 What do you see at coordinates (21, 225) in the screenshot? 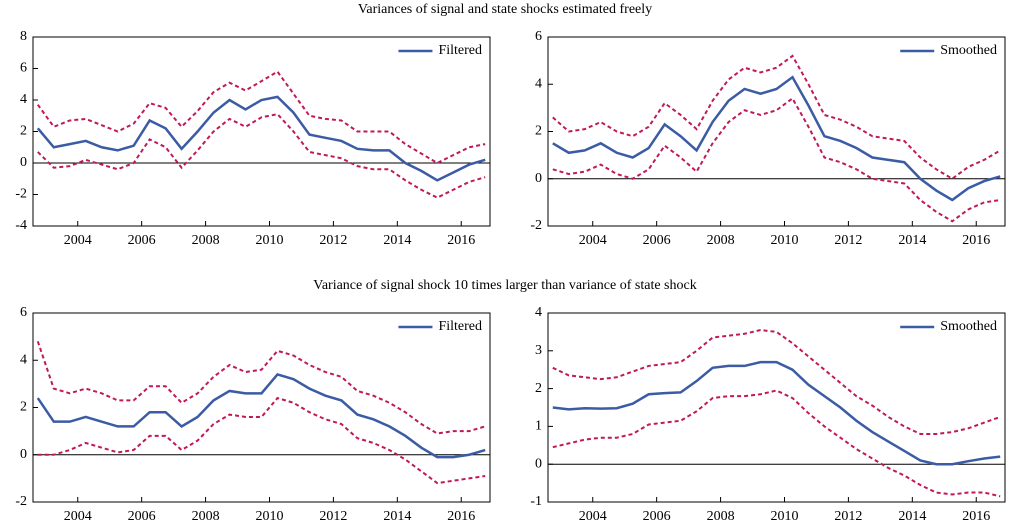
I see `y-tick-label: -4` at bounding box center [21, 225].